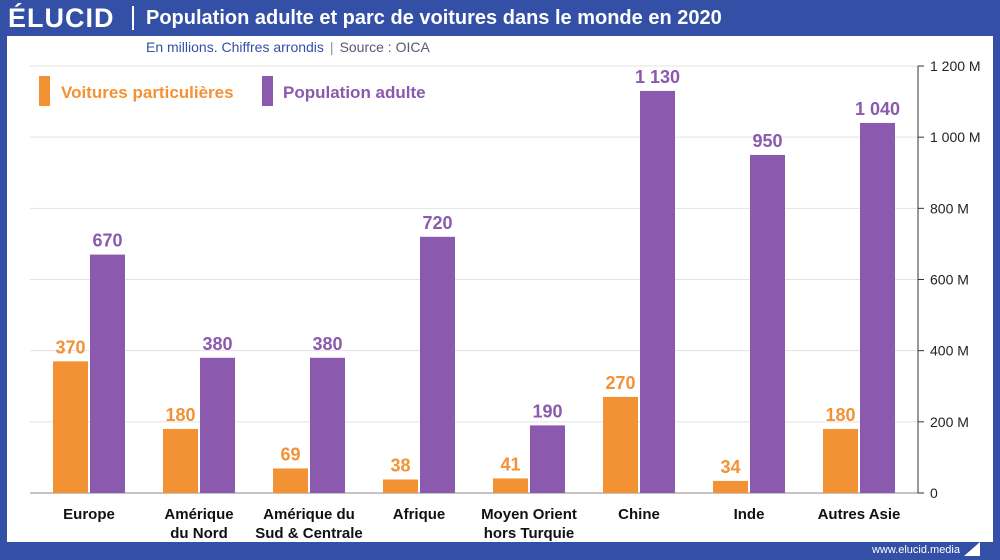  Describe the element at coordinates (639, 514) in the screenshot. I see `x-tick-label: Chine` at that location.